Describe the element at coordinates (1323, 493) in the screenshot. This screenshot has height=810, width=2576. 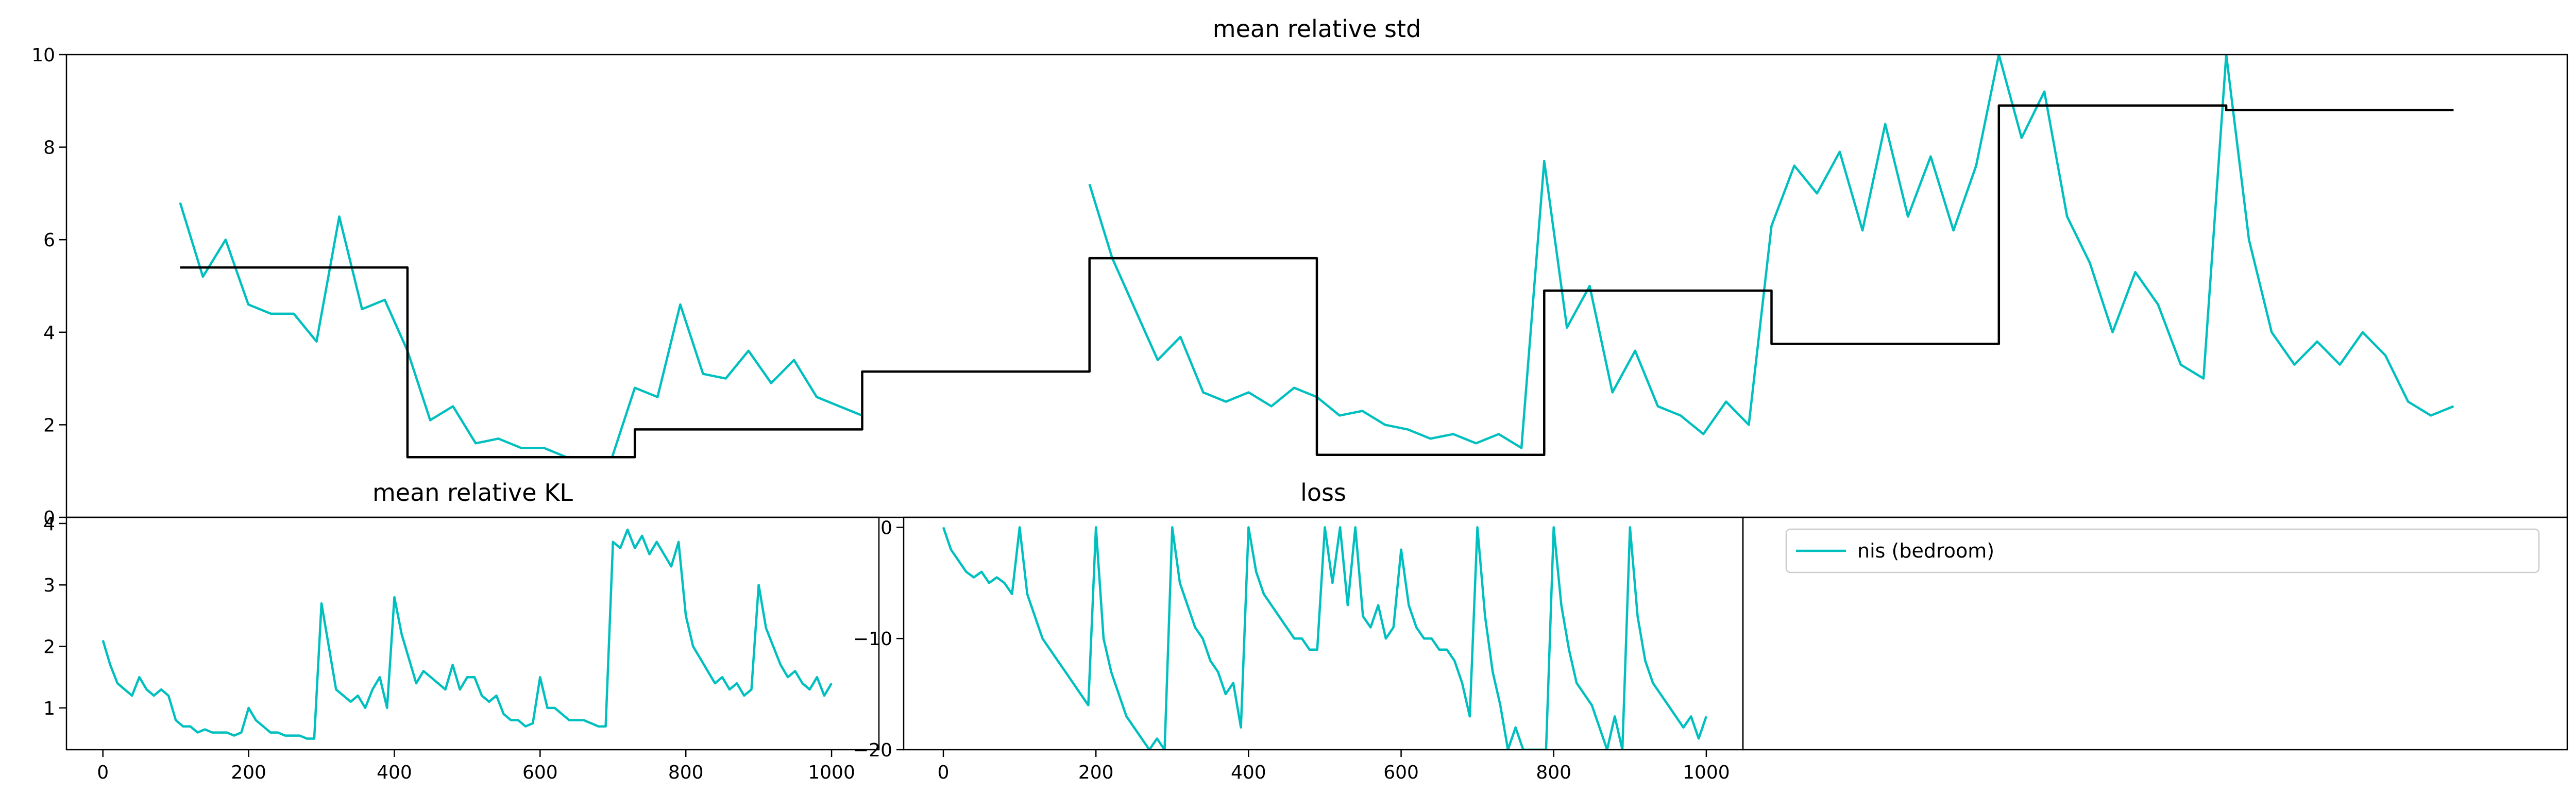
I see `chart-title: loss` at that location.